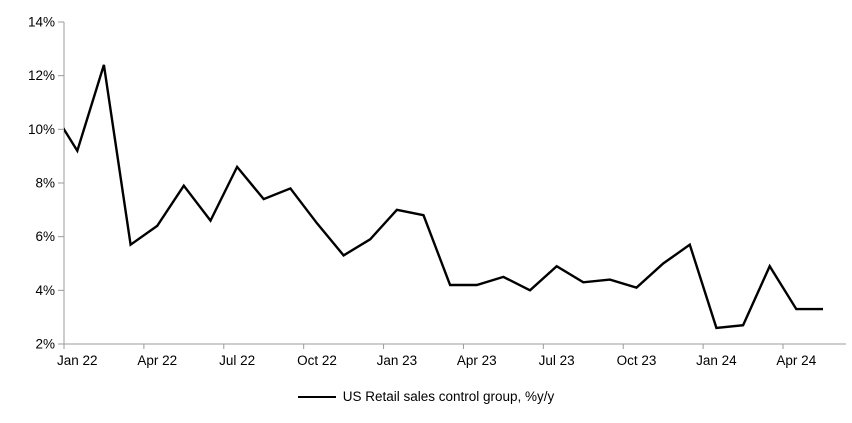 The width and height of the screenshot is (852, 423). I want to click on x-tick-label: Oct 22, so click(317, 360).